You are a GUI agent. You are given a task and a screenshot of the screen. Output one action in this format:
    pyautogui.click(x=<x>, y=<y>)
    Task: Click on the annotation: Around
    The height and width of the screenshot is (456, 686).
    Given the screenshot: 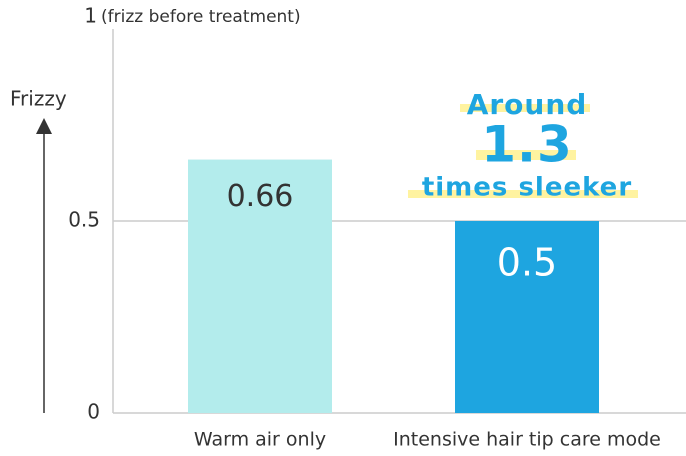 What is the action you would take?
    pyautogui.click(x=527, y=104)
    